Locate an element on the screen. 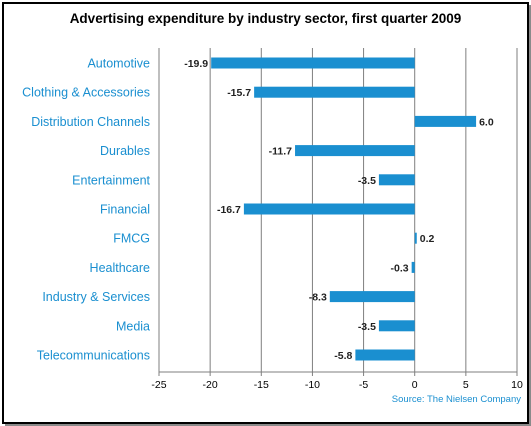  value-label: -16.7 is located at coordinates (229, 210).